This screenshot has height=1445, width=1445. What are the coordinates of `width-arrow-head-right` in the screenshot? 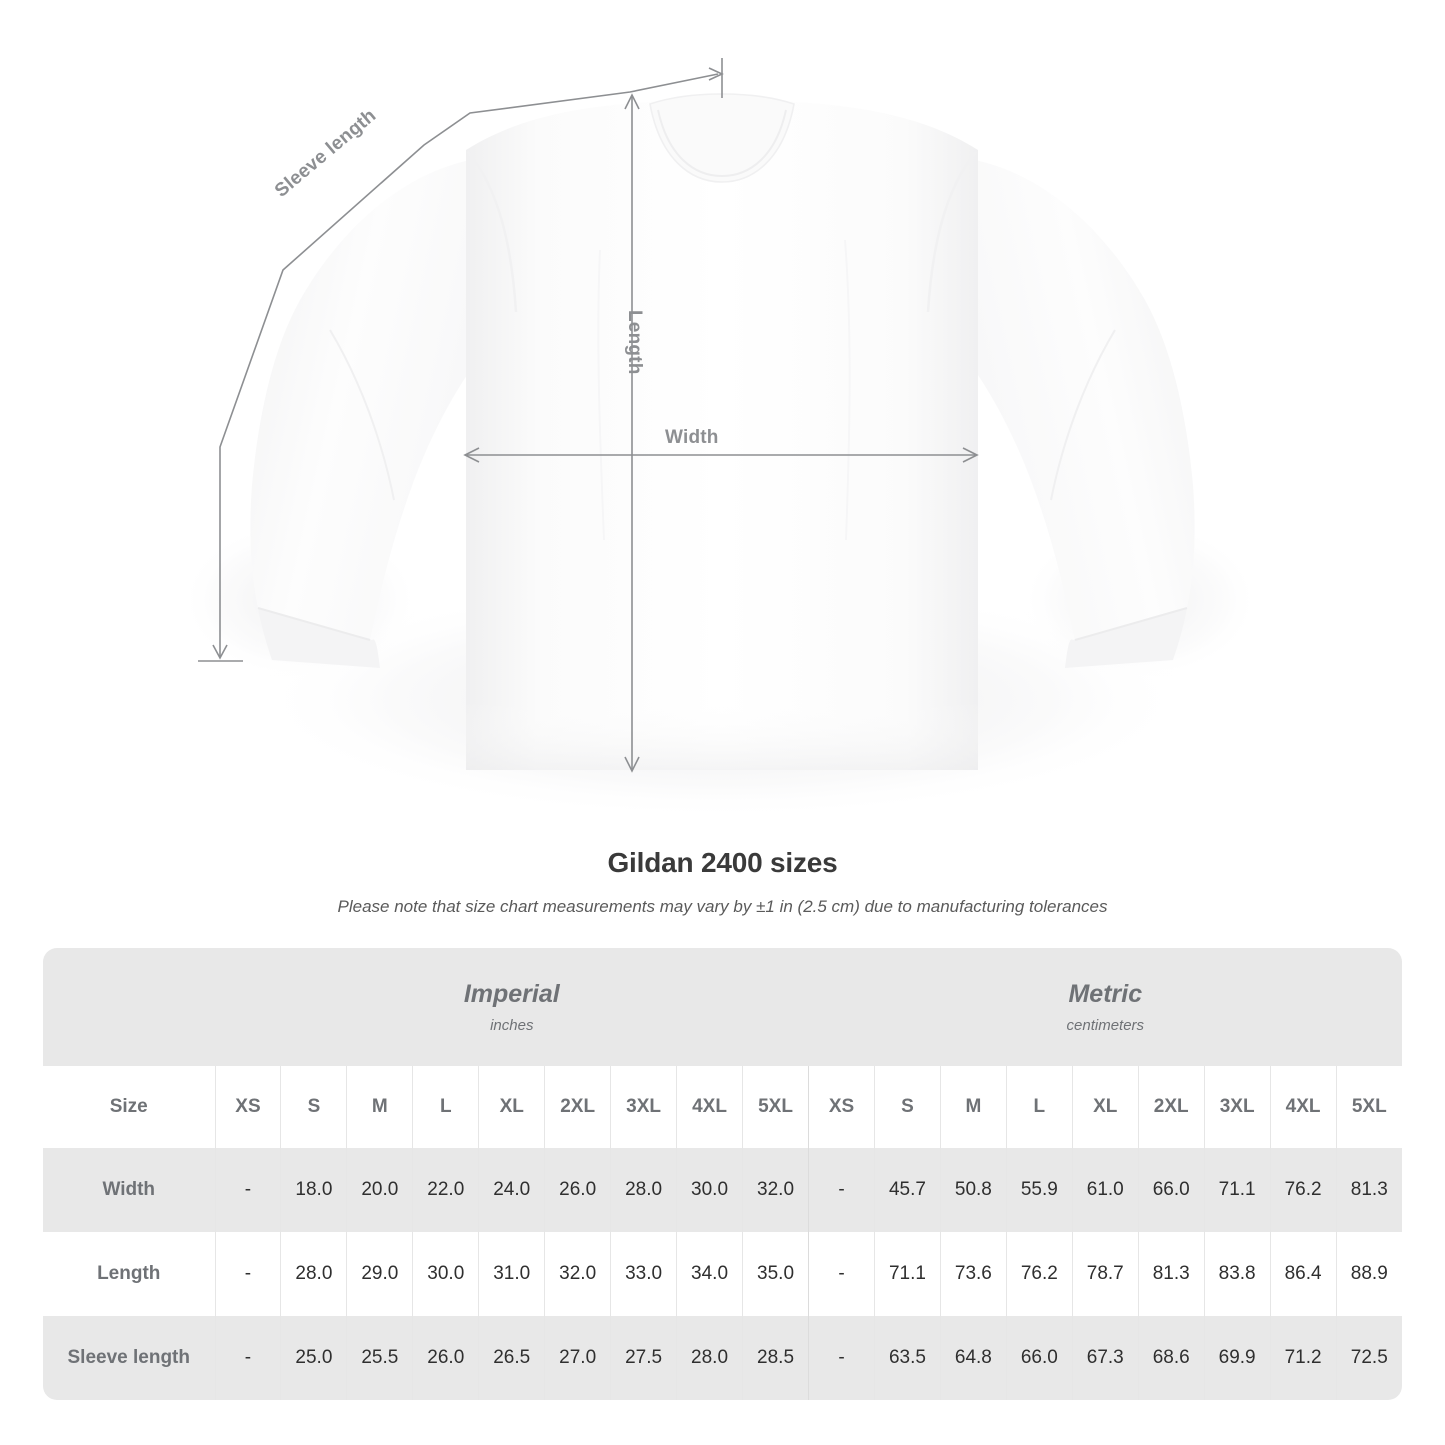 It's located at (970, 455).